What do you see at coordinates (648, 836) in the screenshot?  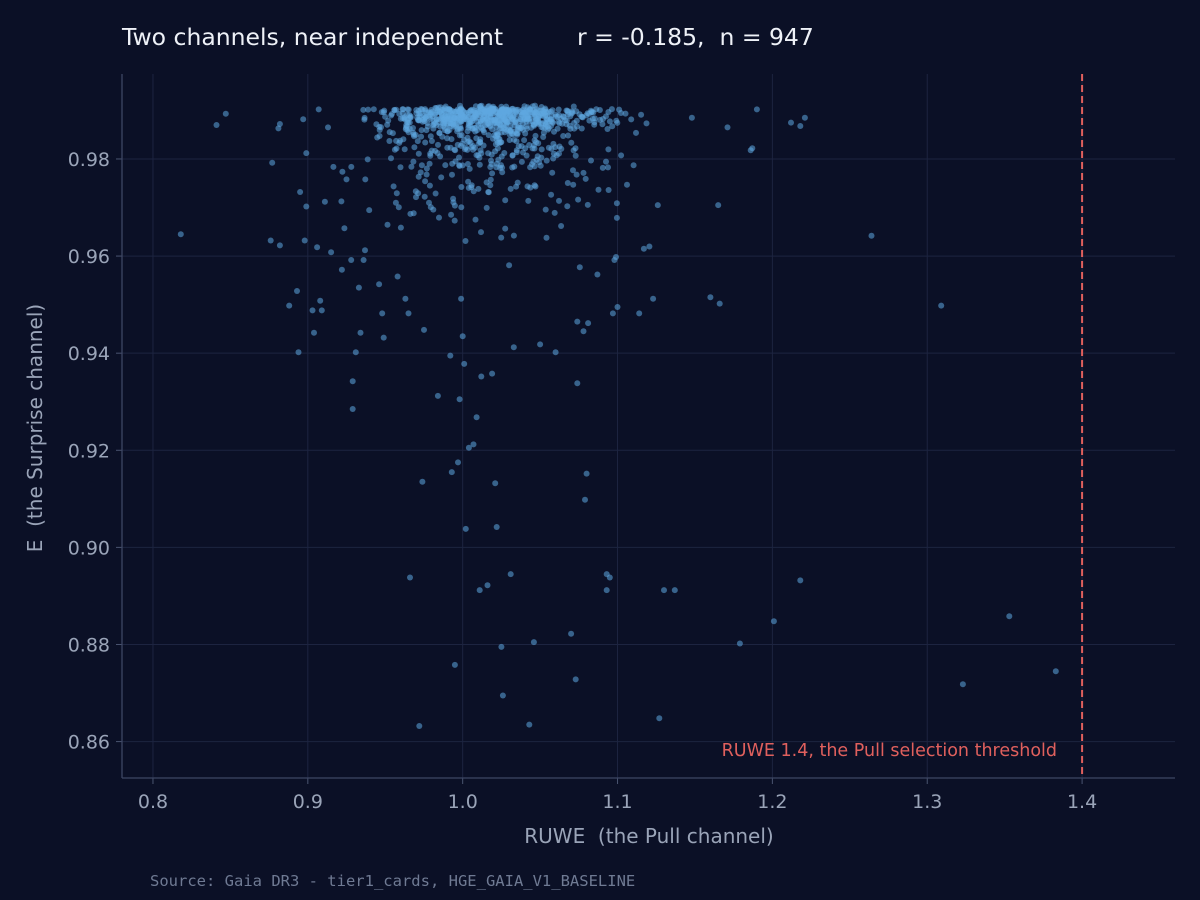 I see `x-axis-label: RUWE (the Pull channel)` at bounding box center [648, 836].